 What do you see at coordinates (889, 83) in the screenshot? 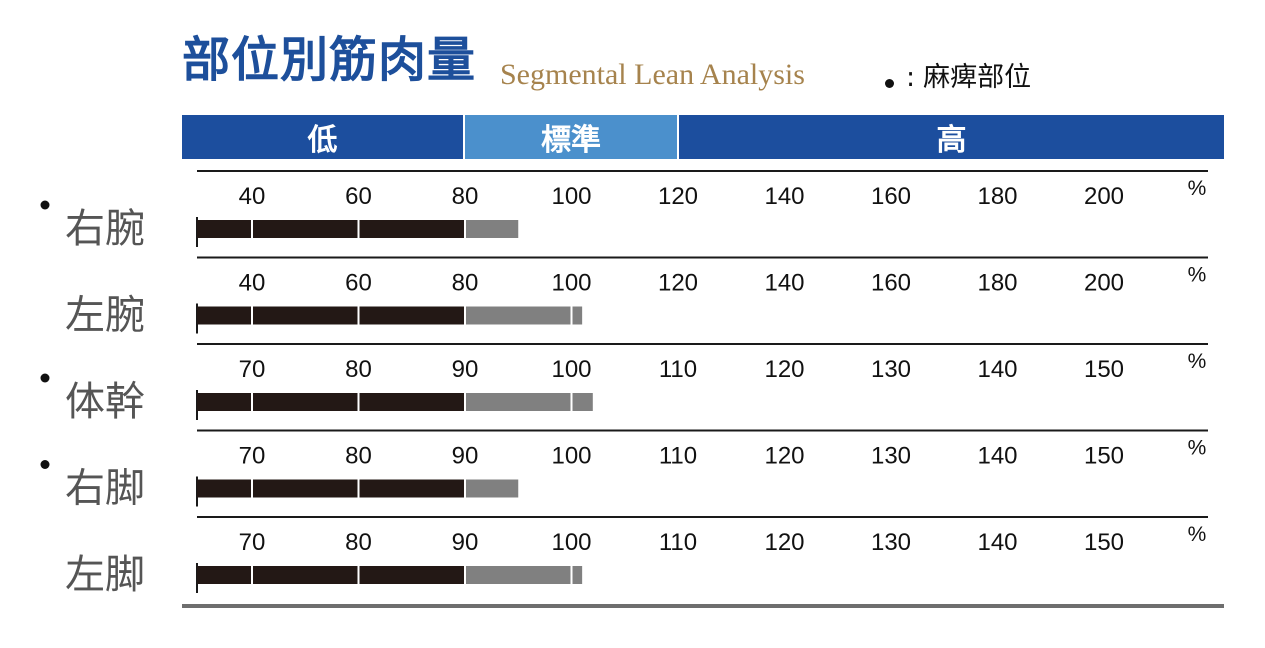
I see `bullet-icon` at bounding box center [889, 83].